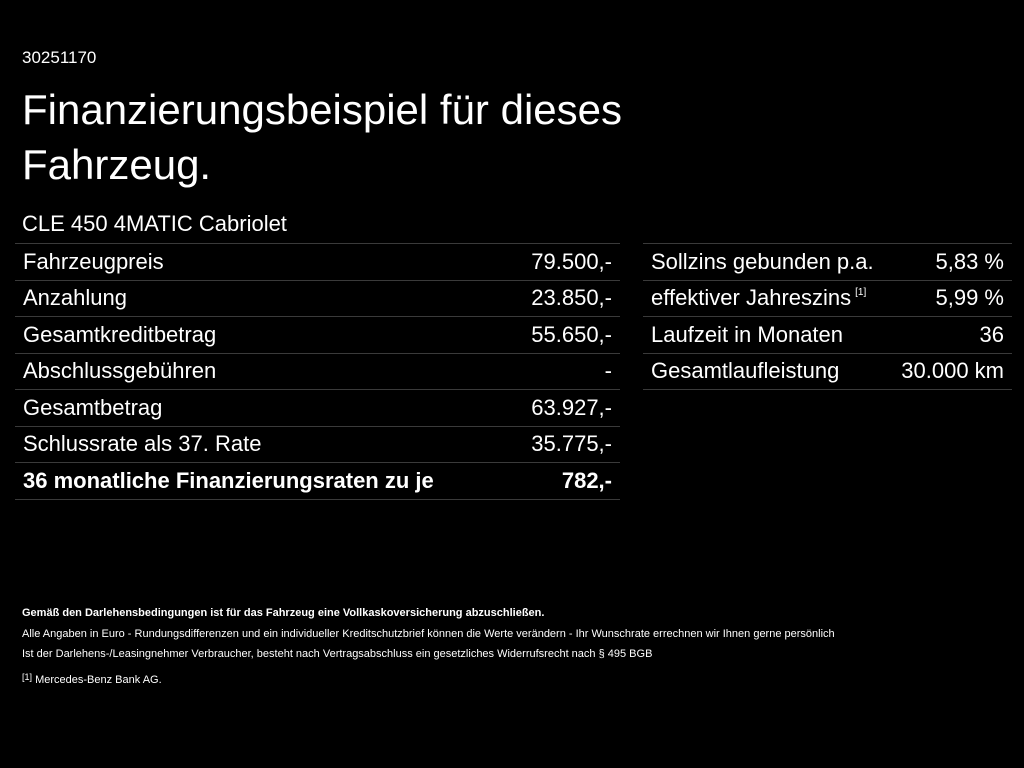  Describe the element at coordinates (154, 223) in the screenshot. I see `model-name: CLE 450 4MATIC Cabriolet` at that location.